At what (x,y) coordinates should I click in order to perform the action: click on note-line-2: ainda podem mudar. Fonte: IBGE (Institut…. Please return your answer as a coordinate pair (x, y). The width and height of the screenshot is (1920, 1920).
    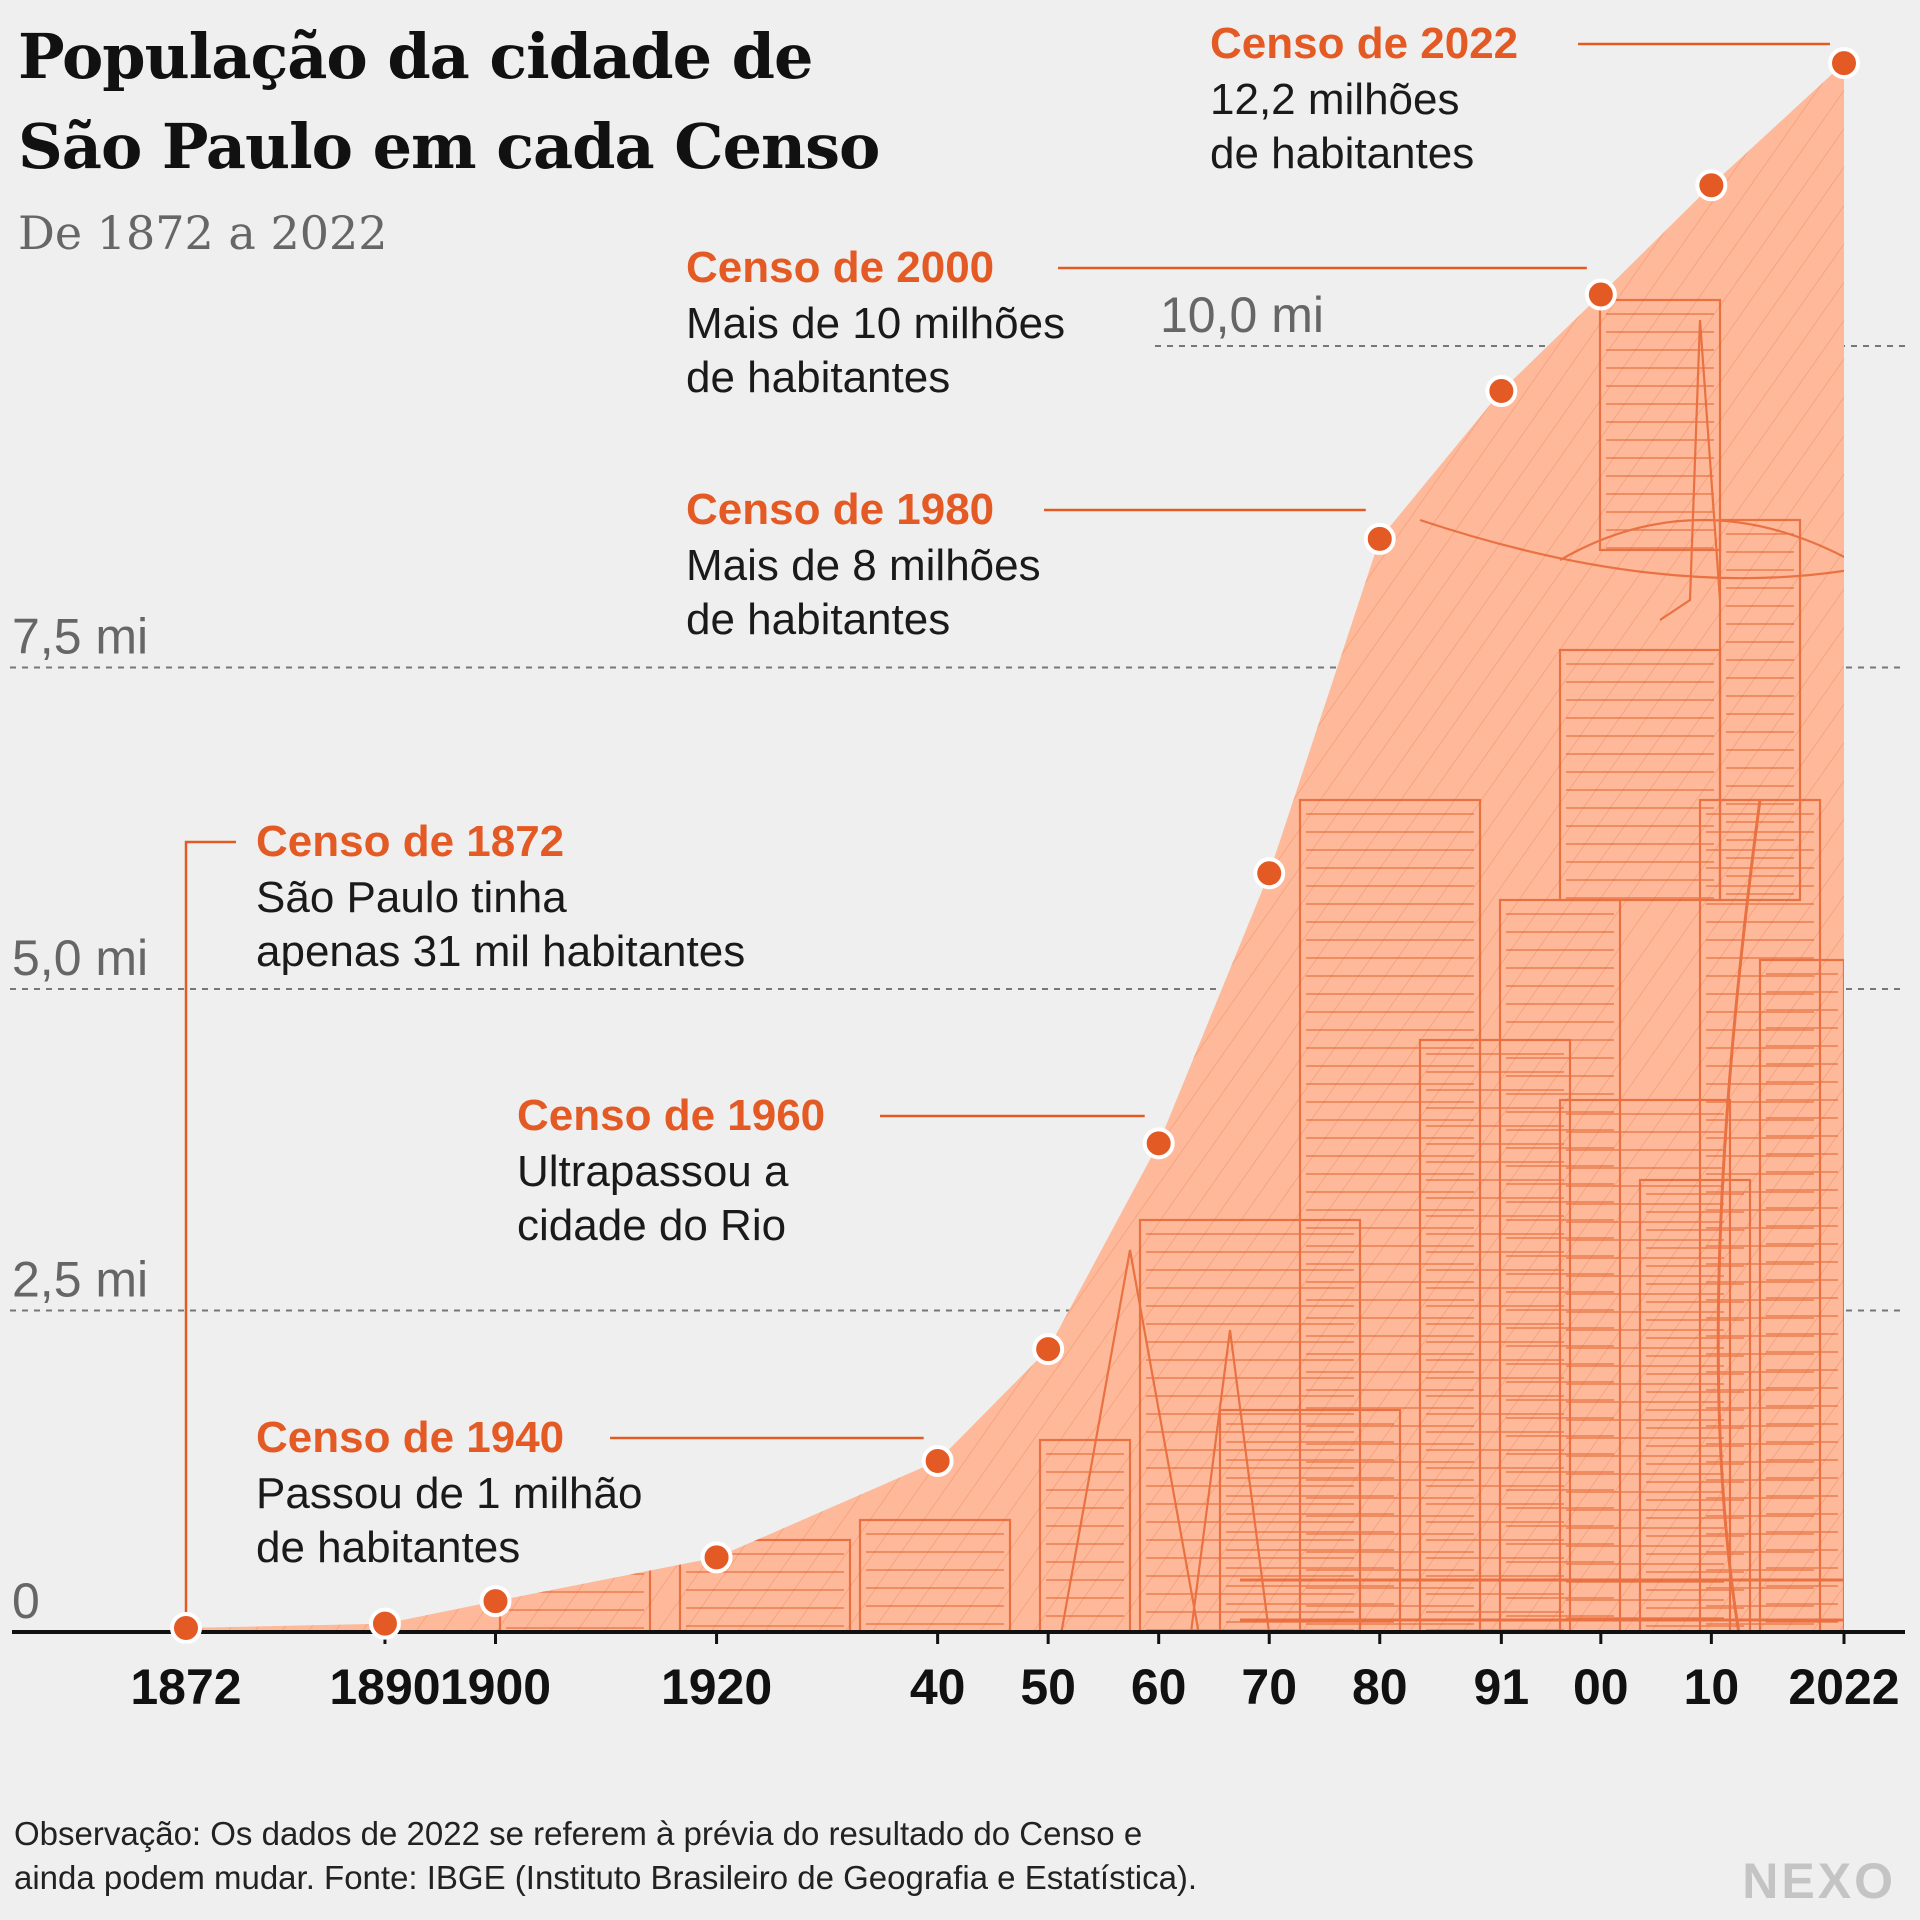
    Looking at the image, I should click on (606, 1877).